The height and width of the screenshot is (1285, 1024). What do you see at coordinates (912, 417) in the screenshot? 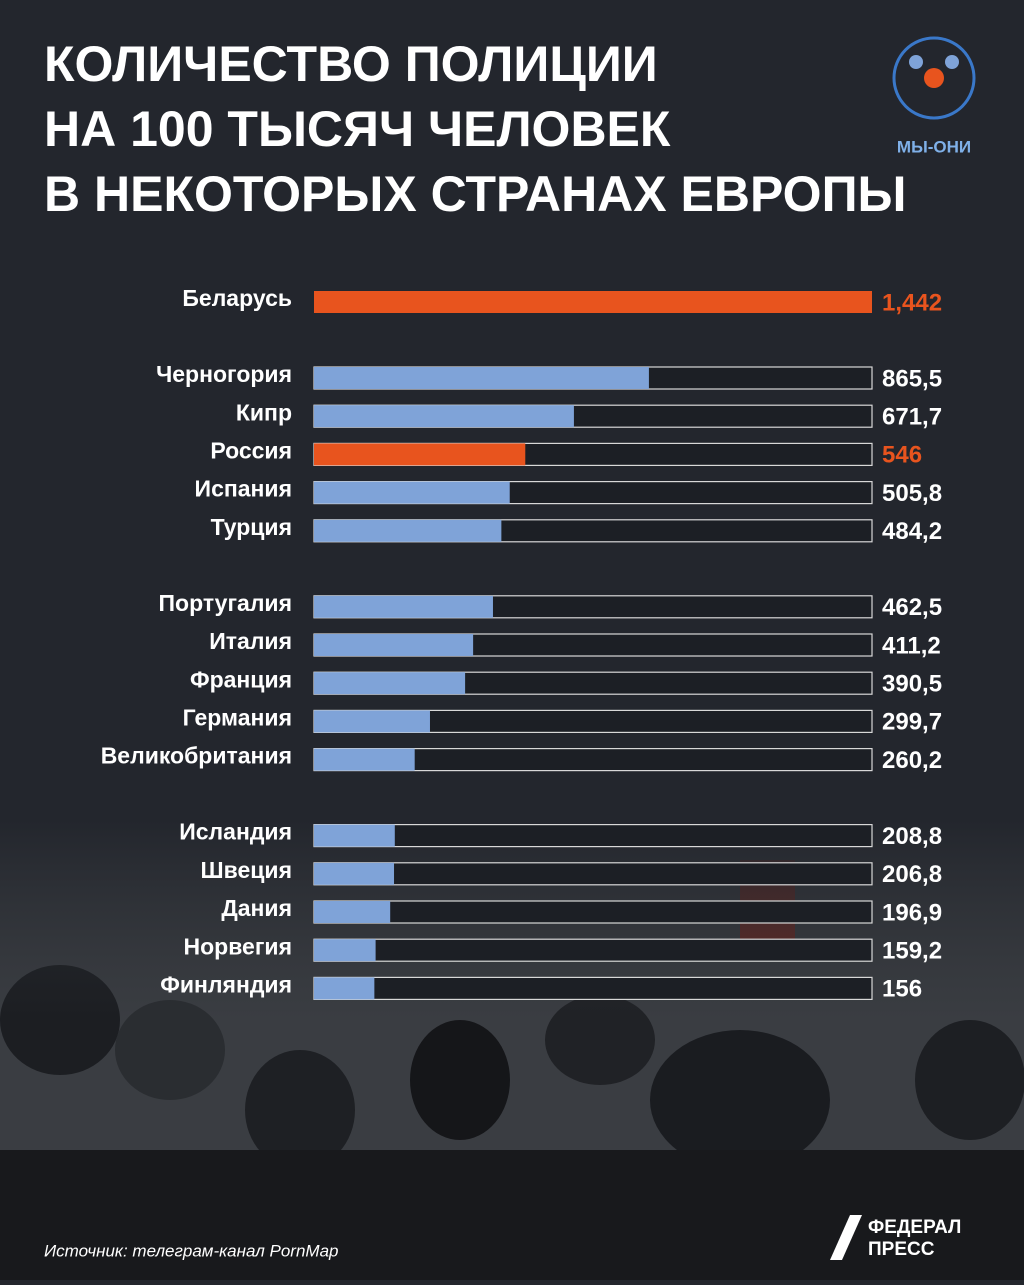
I see `value-label: 671,7` at bounding box center [912, 417].